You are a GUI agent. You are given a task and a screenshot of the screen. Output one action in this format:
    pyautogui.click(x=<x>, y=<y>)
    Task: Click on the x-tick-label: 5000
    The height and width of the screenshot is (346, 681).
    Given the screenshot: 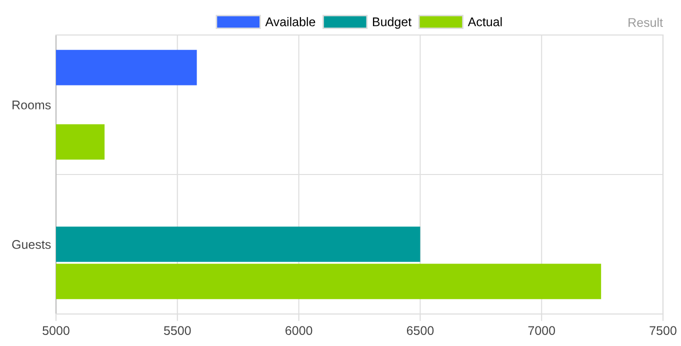 What is the action you would take?
    pyautogui.click(x=56, y=330)
    